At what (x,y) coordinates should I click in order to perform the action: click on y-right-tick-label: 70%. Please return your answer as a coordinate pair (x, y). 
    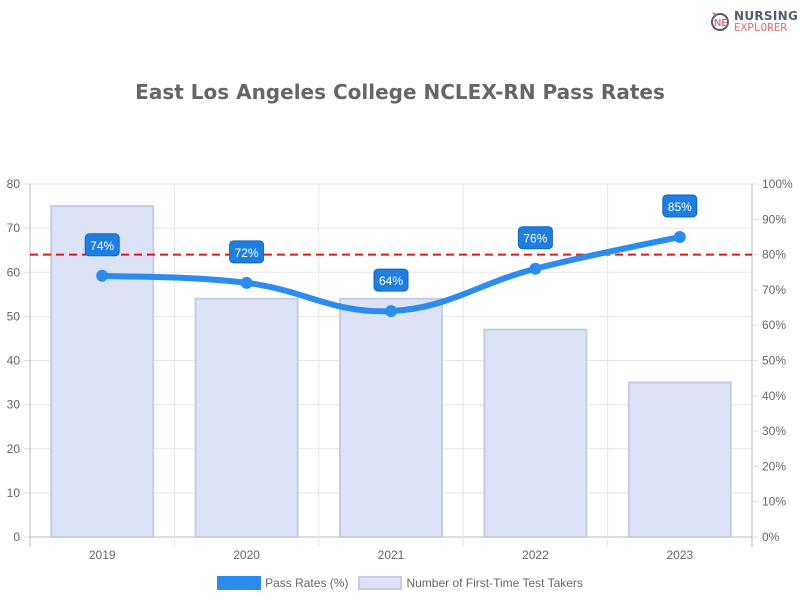
    Looking at the image, I should click on (774, 290).